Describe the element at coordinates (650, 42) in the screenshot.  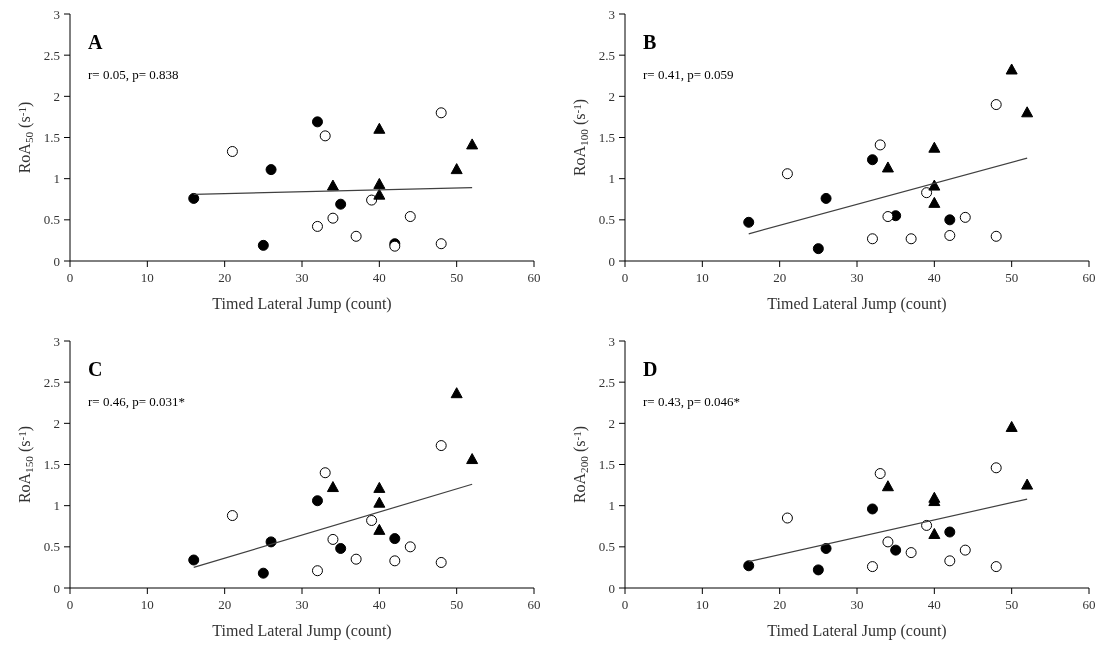
I see `text: B` at that location.